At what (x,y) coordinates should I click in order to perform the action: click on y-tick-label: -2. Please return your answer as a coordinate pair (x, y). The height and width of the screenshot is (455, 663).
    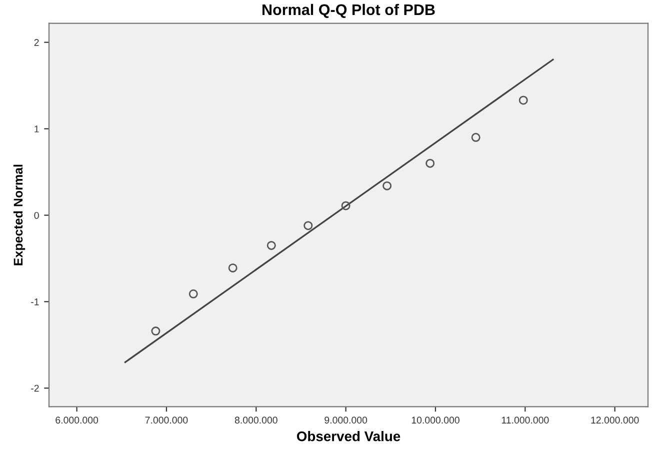
    Looking at the image, I should click on (35, 388).